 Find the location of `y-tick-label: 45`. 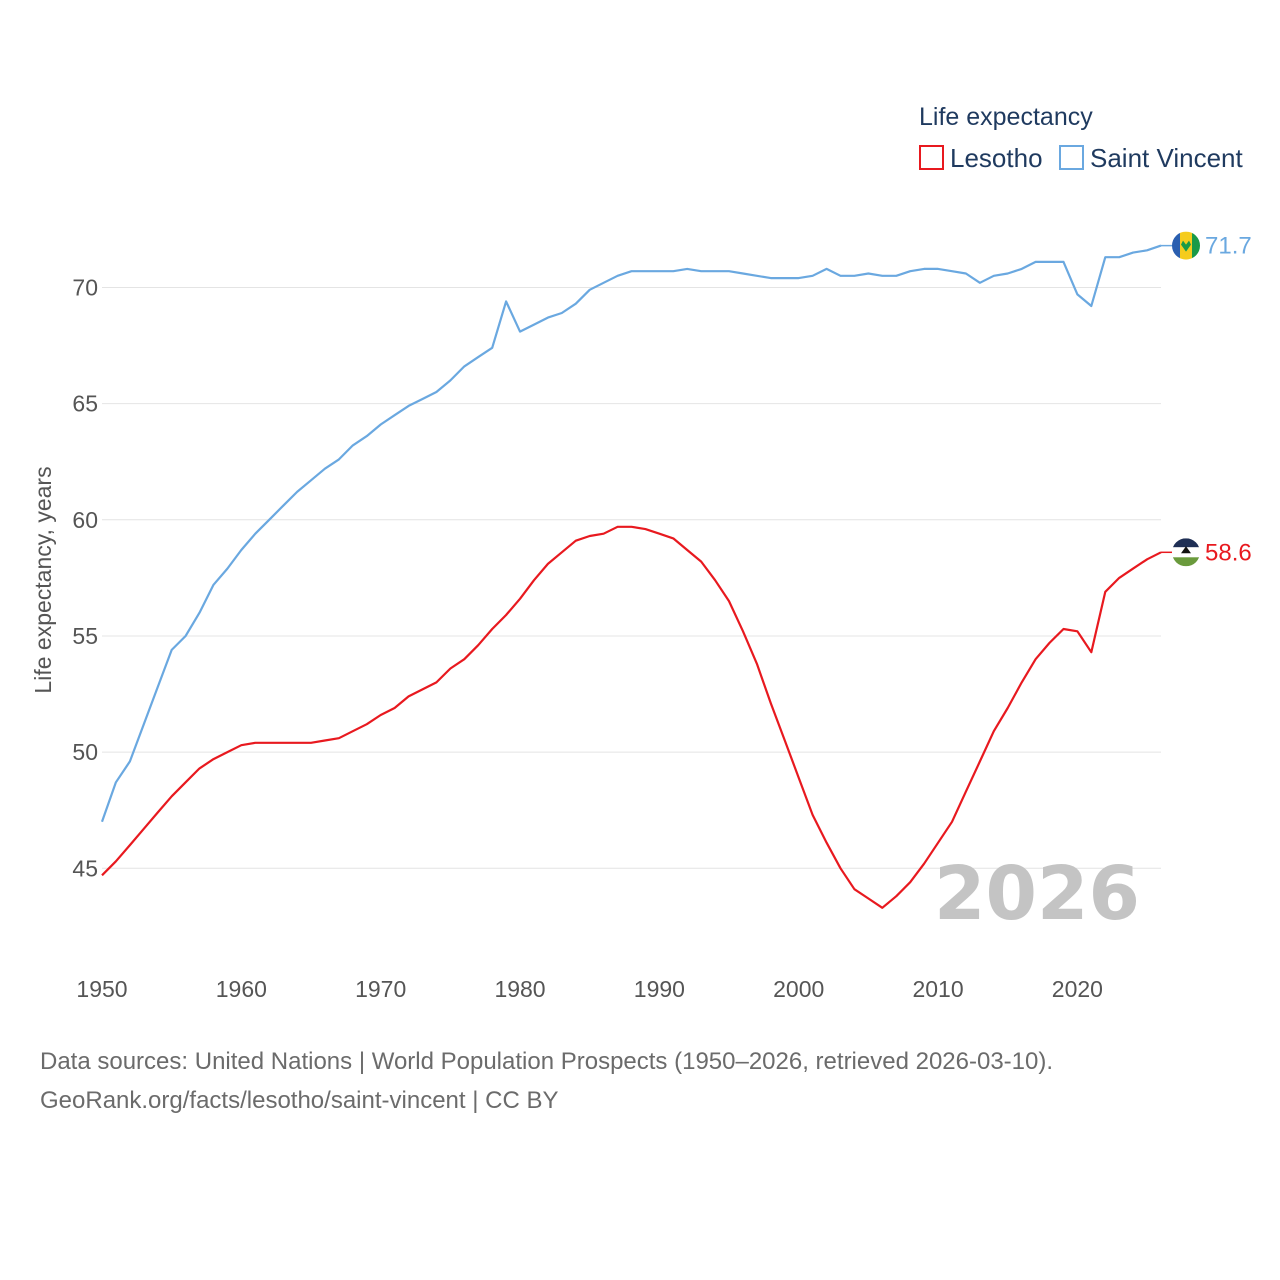

y-tick-label: 45 is located at coordinates (85, 868).